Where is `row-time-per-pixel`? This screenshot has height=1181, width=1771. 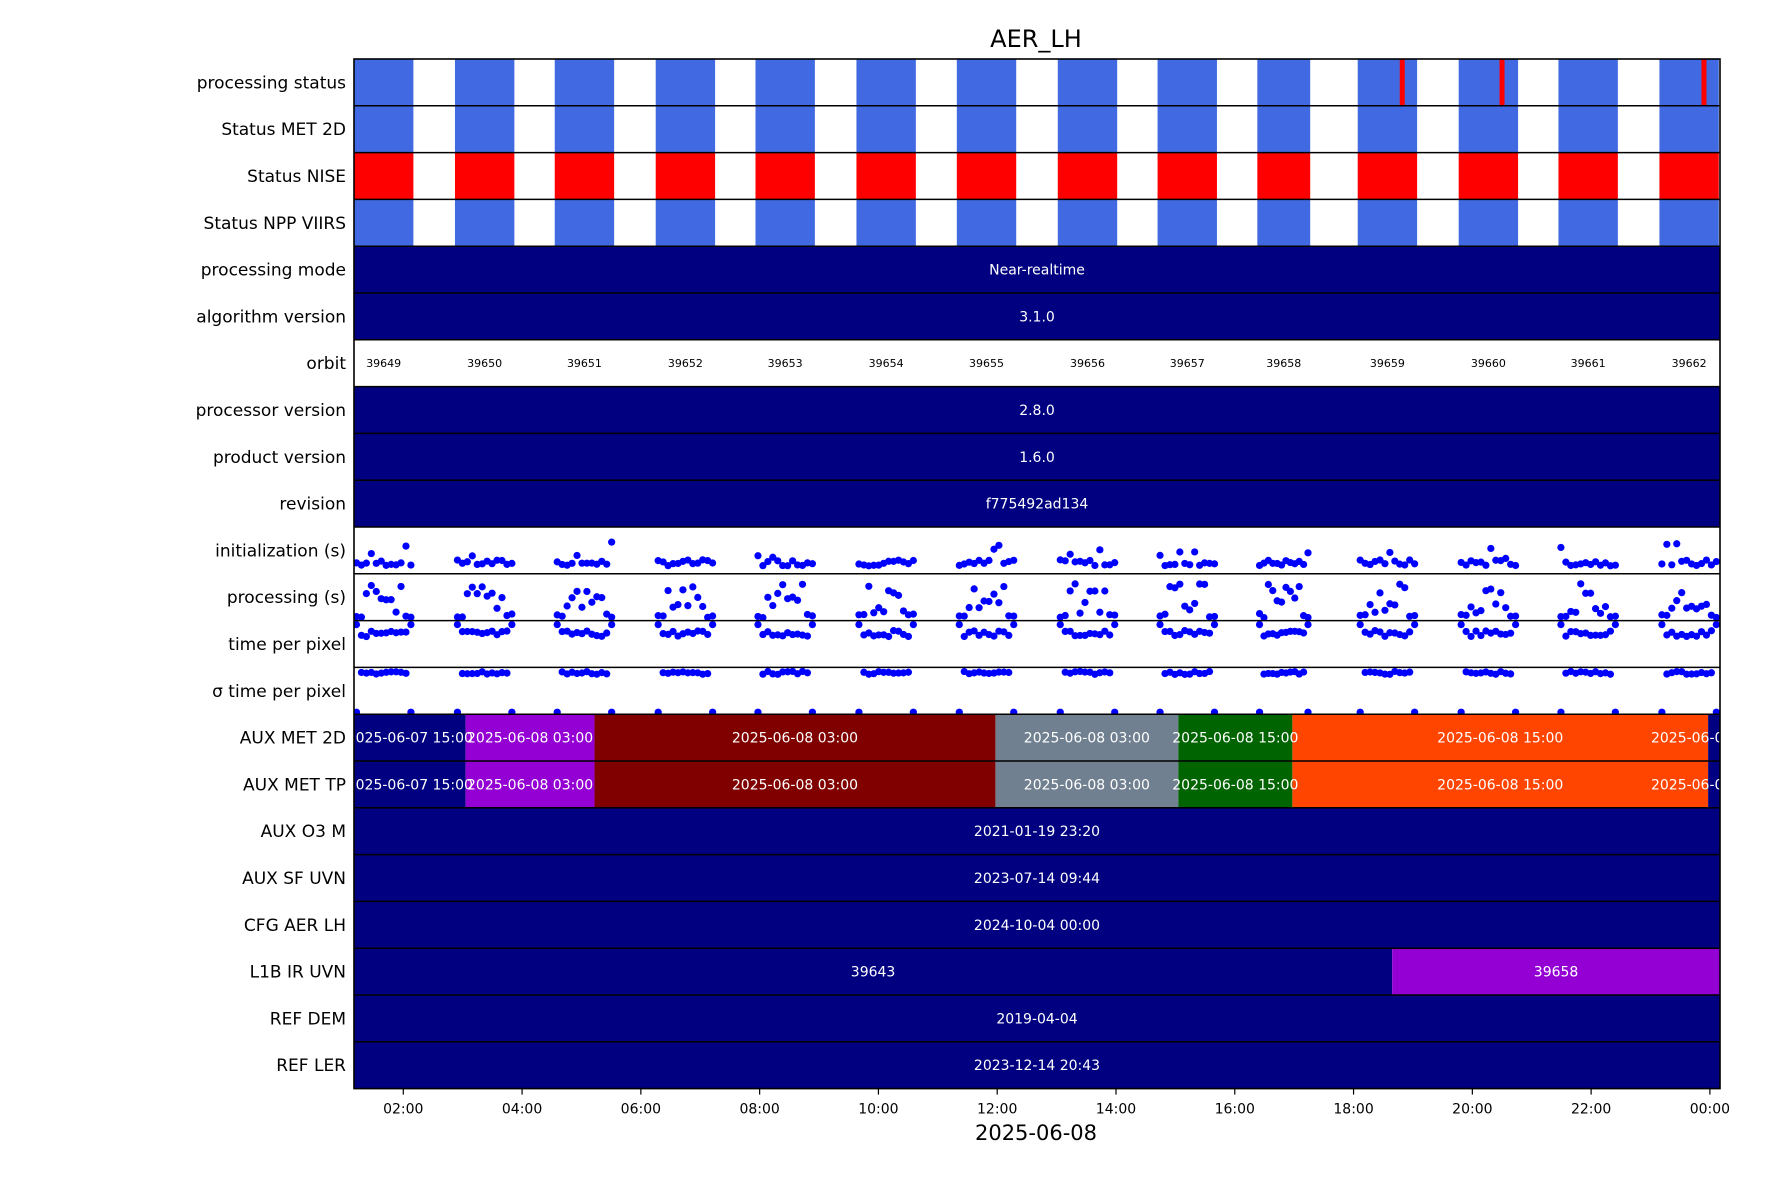
row-time-per-pixel is located at coordinates (1037, 691).